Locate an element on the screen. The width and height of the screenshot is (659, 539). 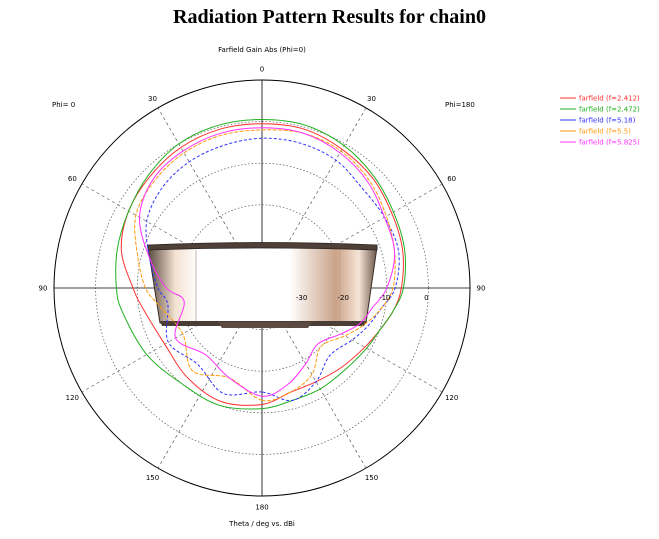
radial-tick-label: 0 is located at coordinates (426, 298).